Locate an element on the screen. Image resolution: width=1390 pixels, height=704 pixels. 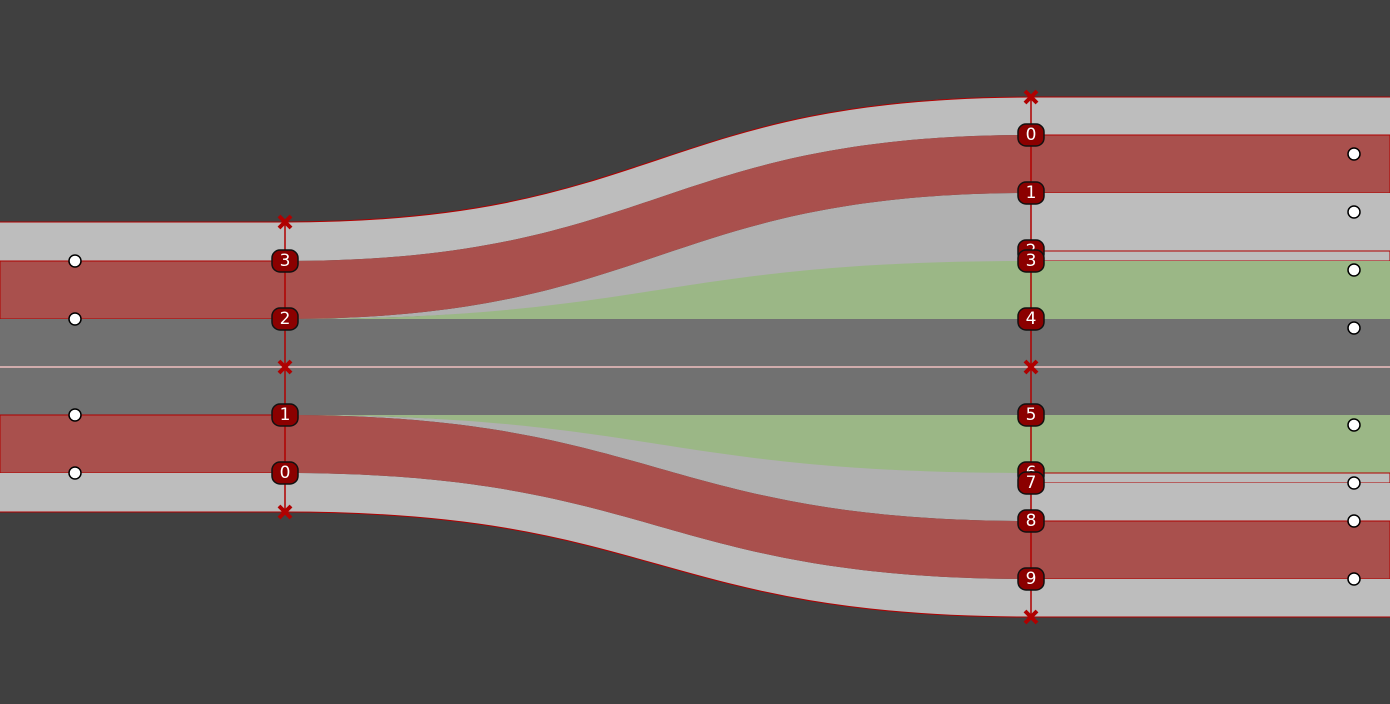
lane-label: 2 is located at coordinates (285, 319).